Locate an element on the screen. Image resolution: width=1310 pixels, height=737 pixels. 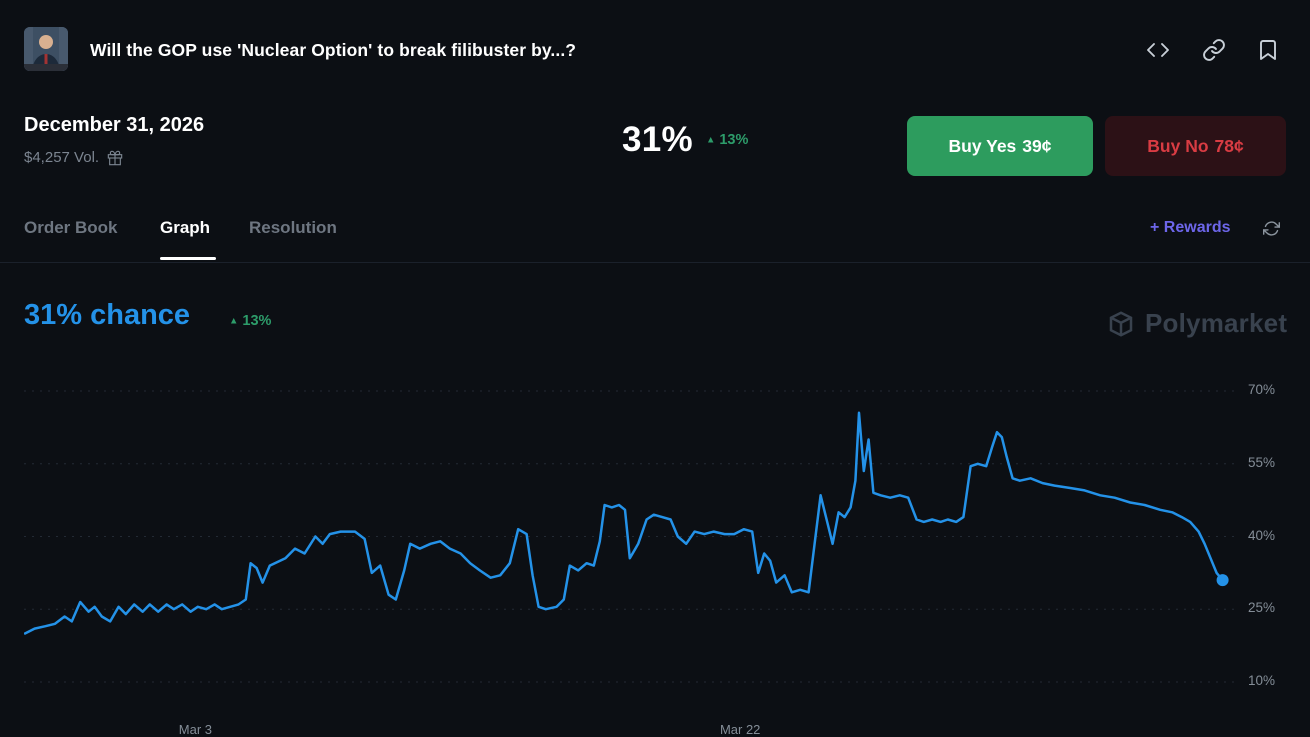
x-axis-label: Mar 22 is located at coordinates (740, 729).